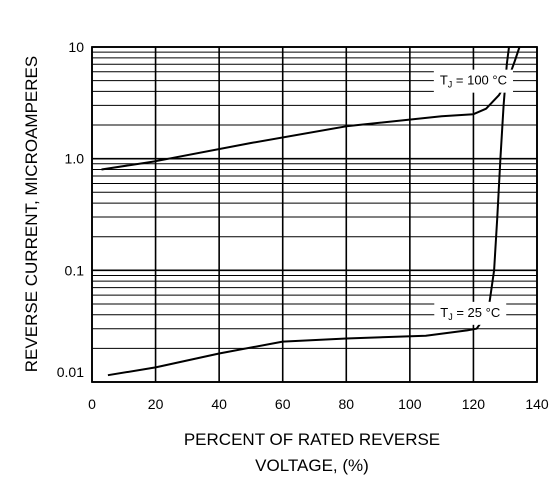  Describe the element at coordinates (75, 270) in the screenshot. I see `y-tick-label: 0.1` at that location.